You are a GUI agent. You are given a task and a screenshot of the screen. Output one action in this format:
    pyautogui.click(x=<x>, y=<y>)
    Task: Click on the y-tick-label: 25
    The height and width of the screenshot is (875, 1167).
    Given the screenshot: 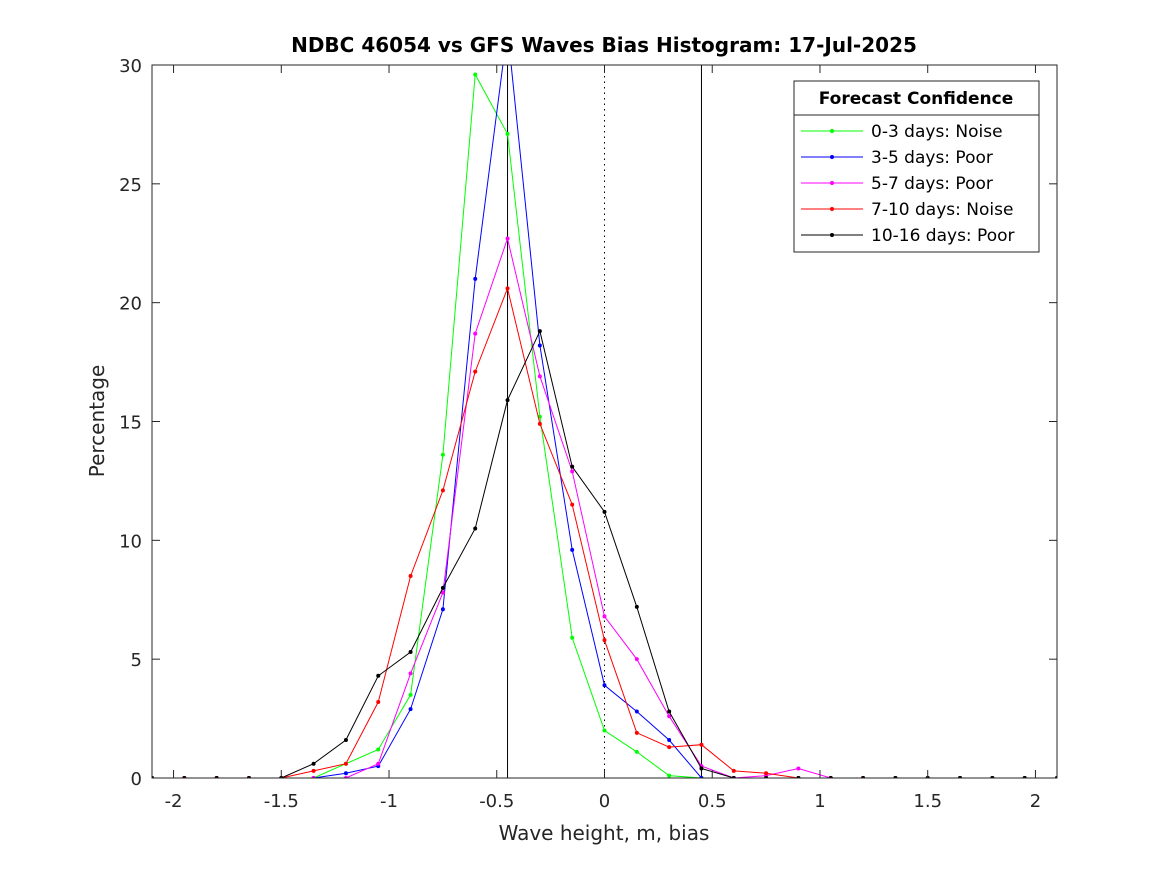 What is the action you would take?
    pyautogui.click(x=130, y=185)
    